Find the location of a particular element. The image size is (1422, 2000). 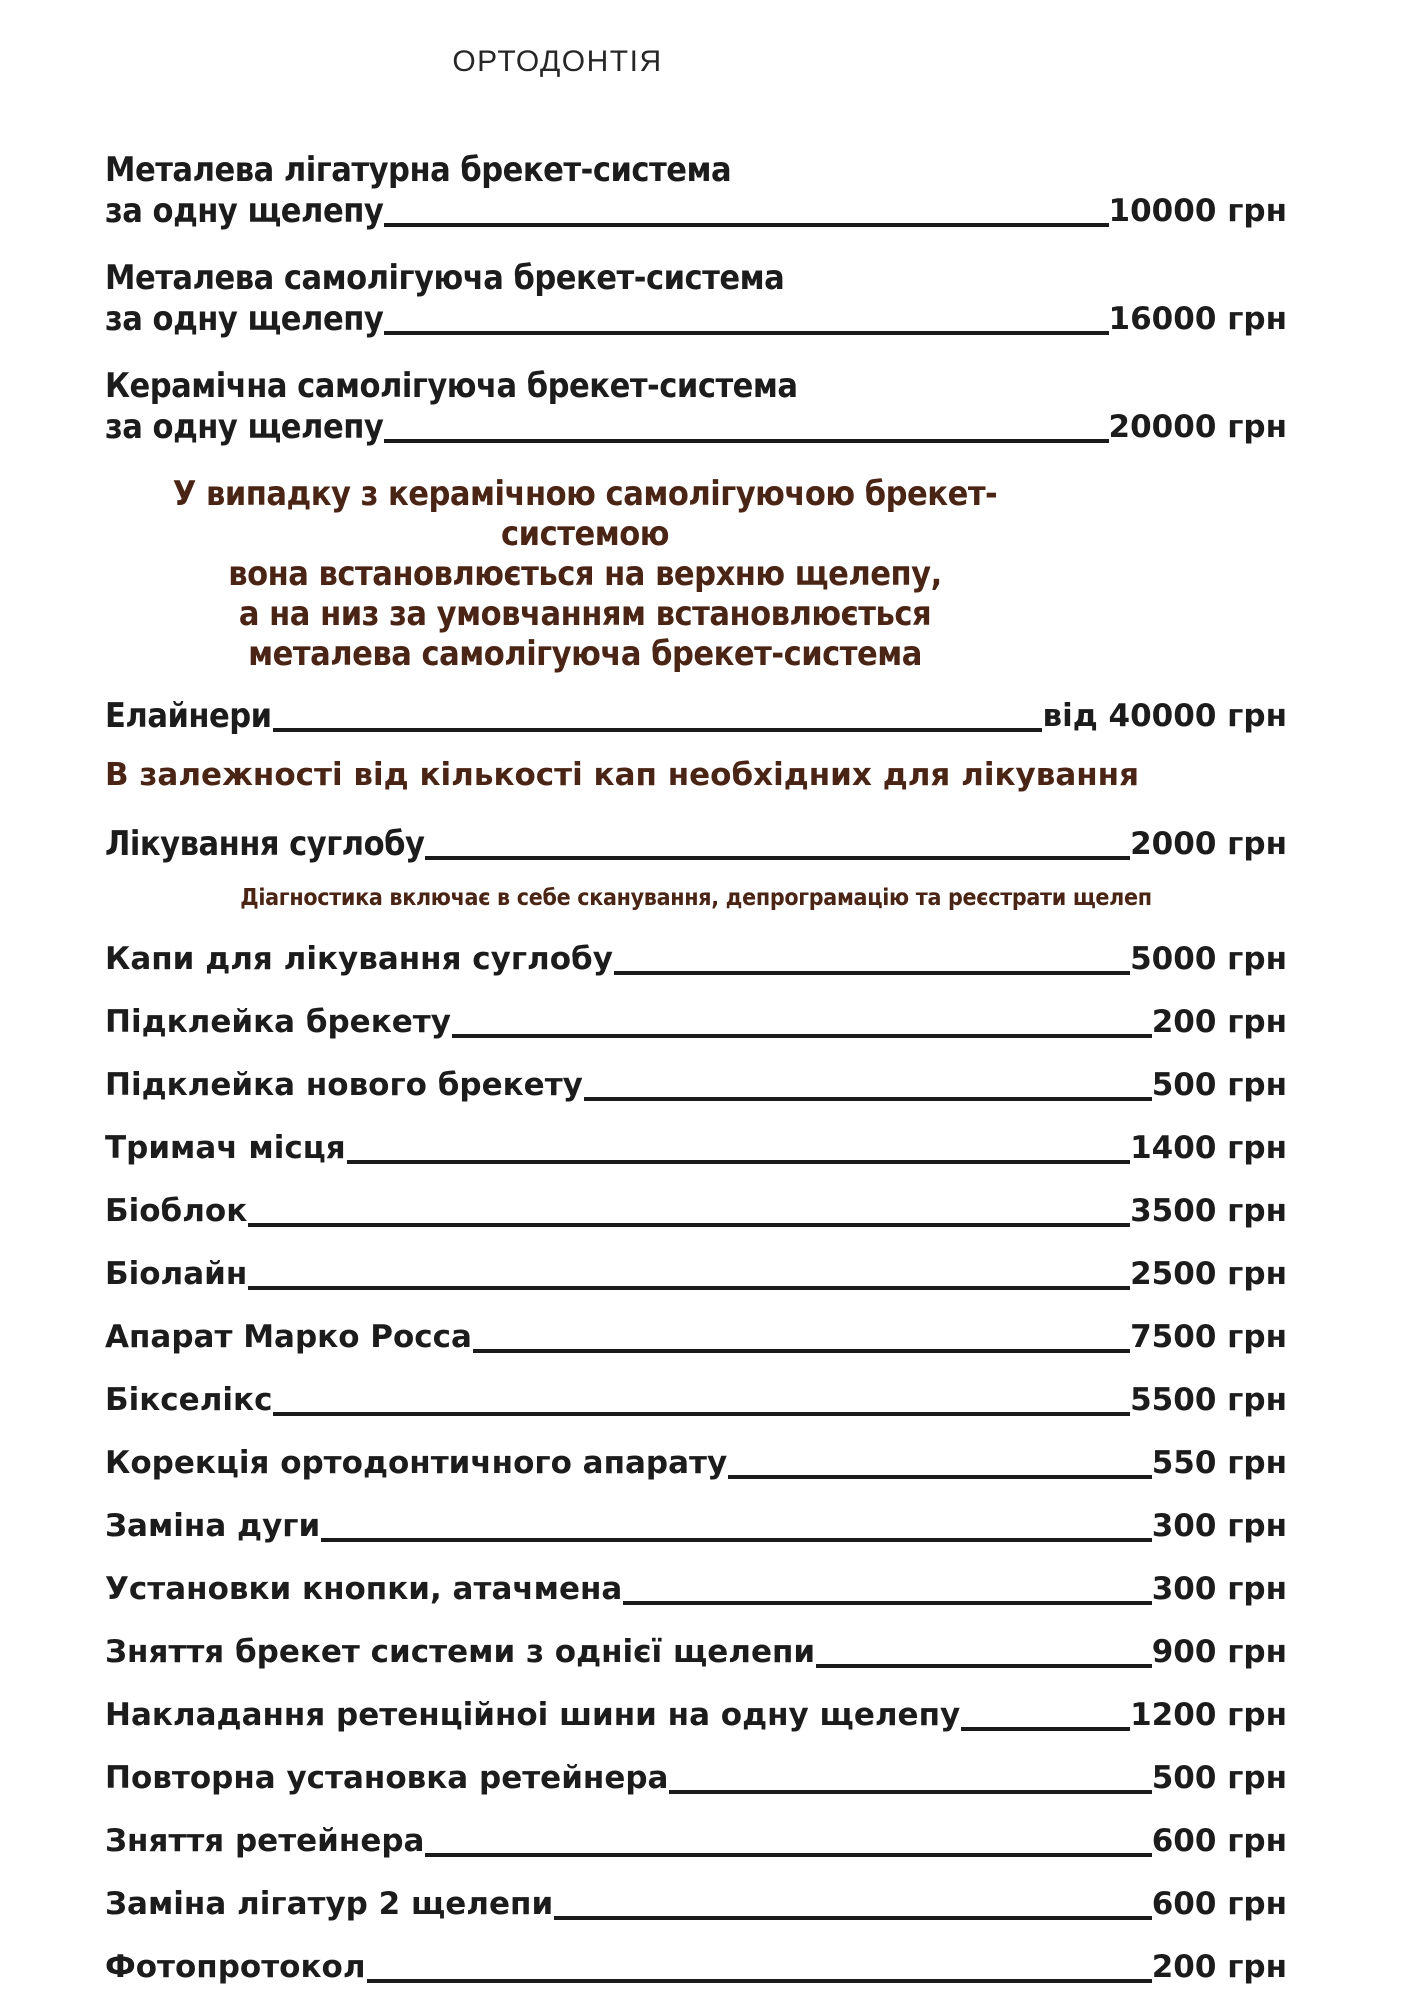

item-price: 5500 грн is located at coordinates (1208, 1400).